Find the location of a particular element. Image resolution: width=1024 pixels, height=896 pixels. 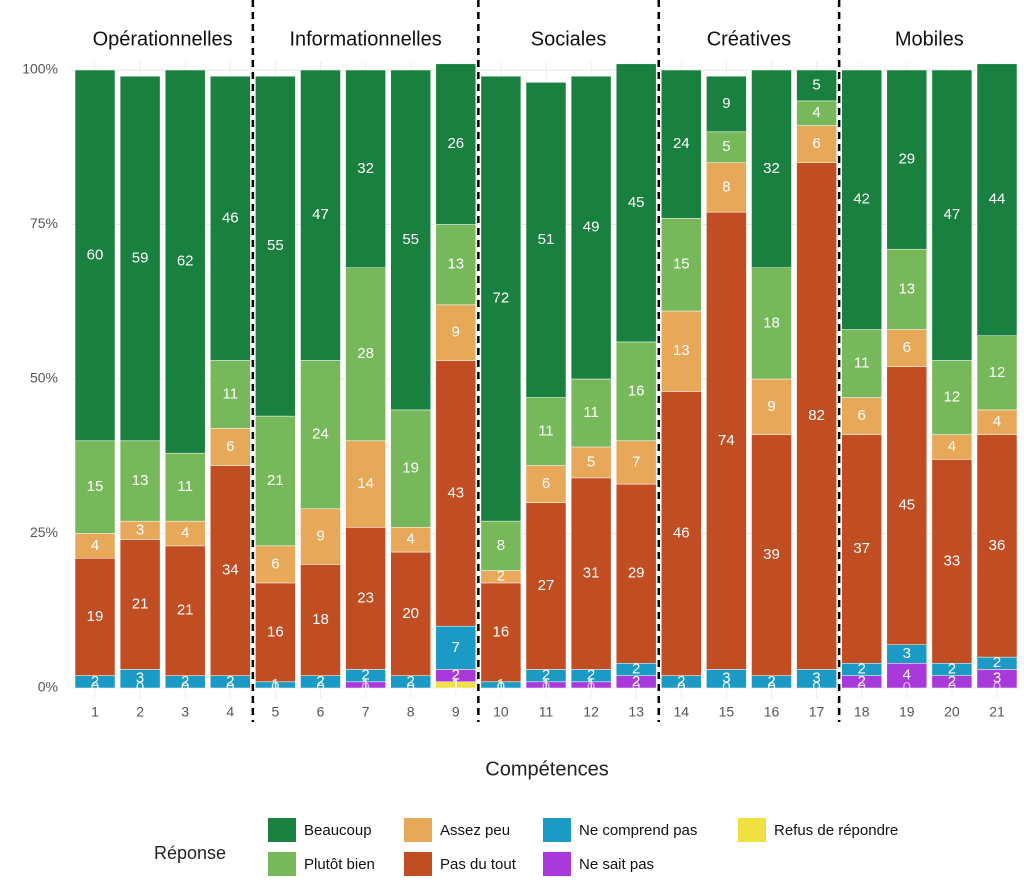

value-label: 72 is located at coordinates (501, 298).